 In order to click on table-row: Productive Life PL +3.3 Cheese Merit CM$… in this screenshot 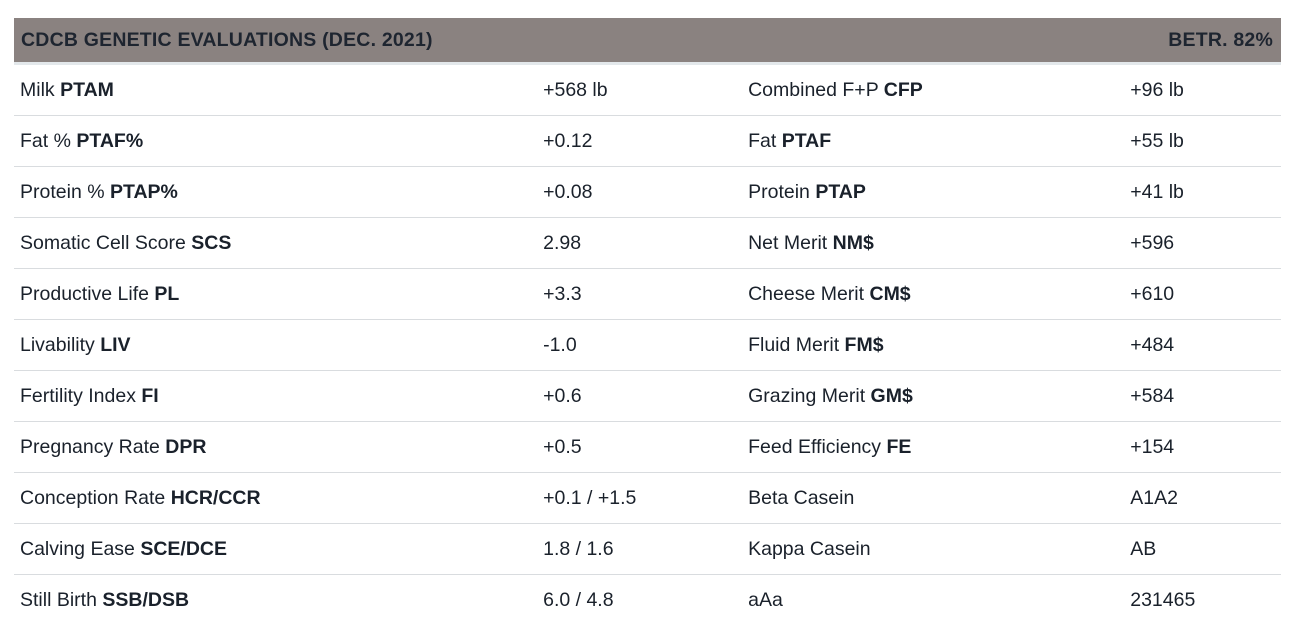, I will do `click(647, 294)`.